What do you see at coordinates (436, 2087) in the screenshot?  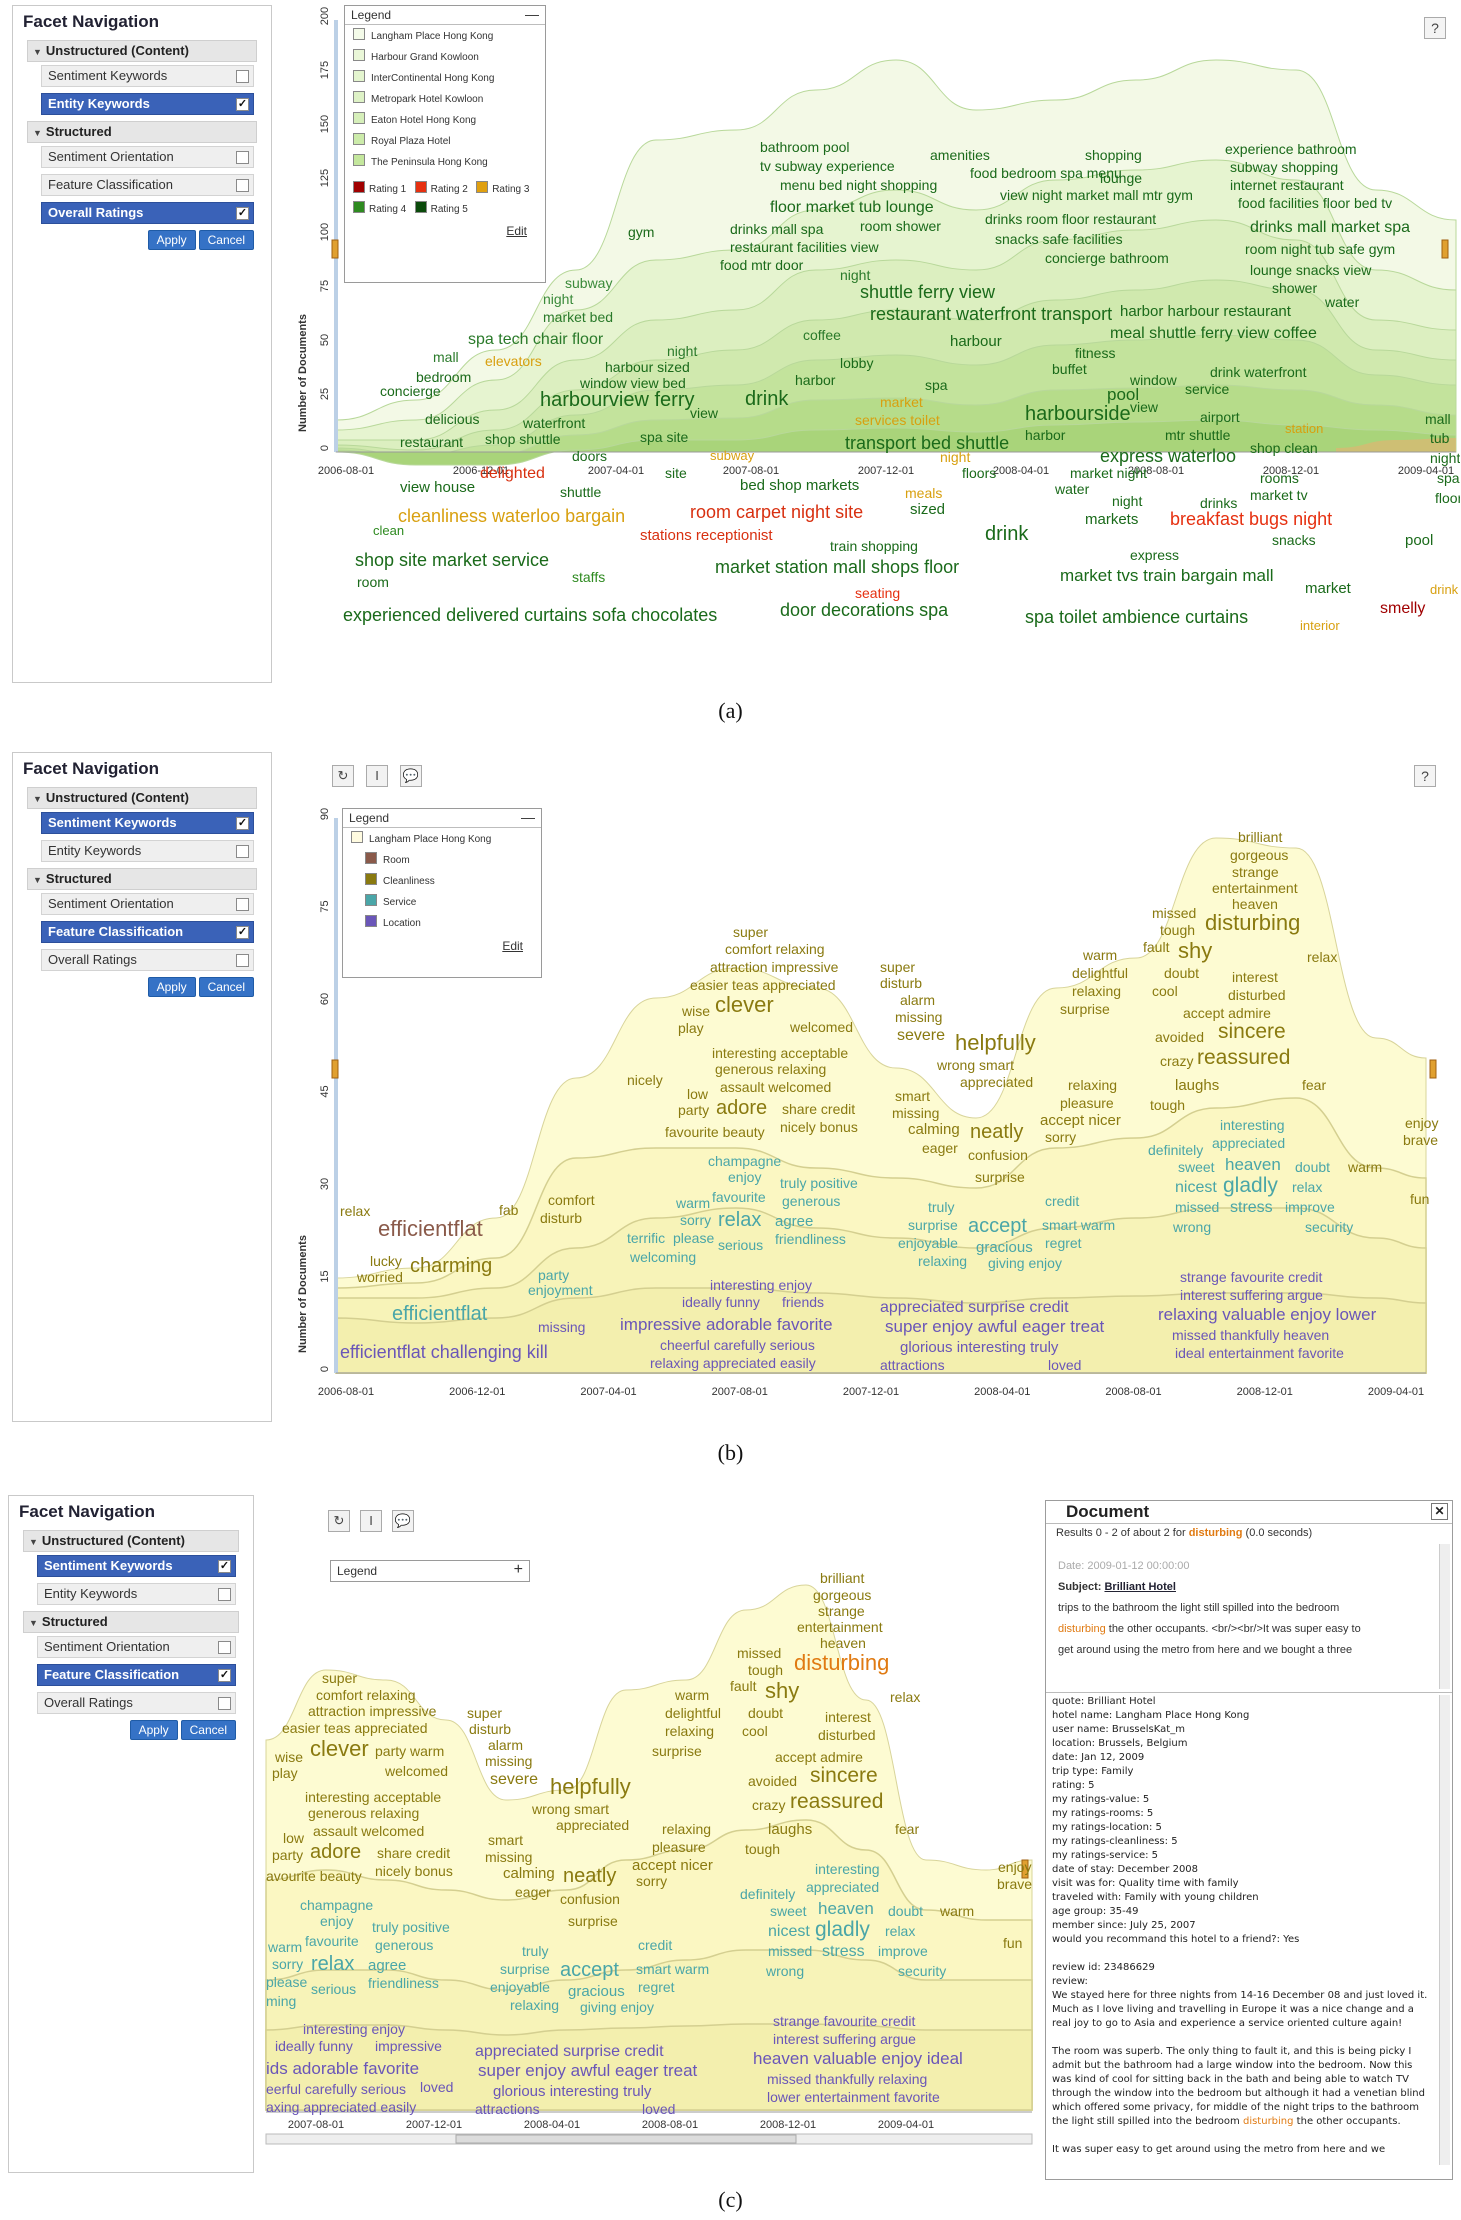 I see `words_c-keyword: loved` at bounding box center [436, 2087].